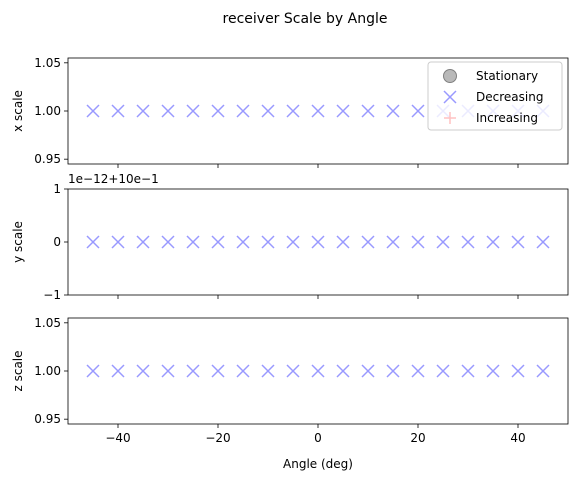 The height and width of the screenshot is (480, 576). Describe the element at coordinates (57, 242) in the screenshot. I see `y-tick-label: 0` at that location.